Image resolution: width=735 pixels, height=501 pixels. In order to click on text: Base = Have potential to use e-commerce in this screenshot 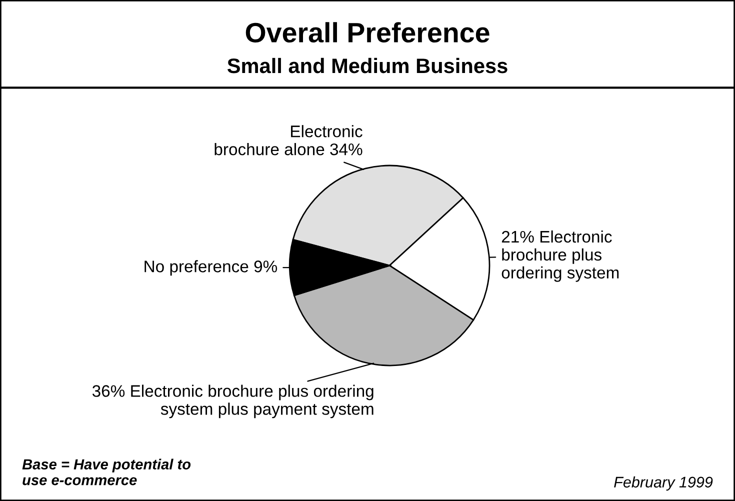, I will do `click(106, 472)`.